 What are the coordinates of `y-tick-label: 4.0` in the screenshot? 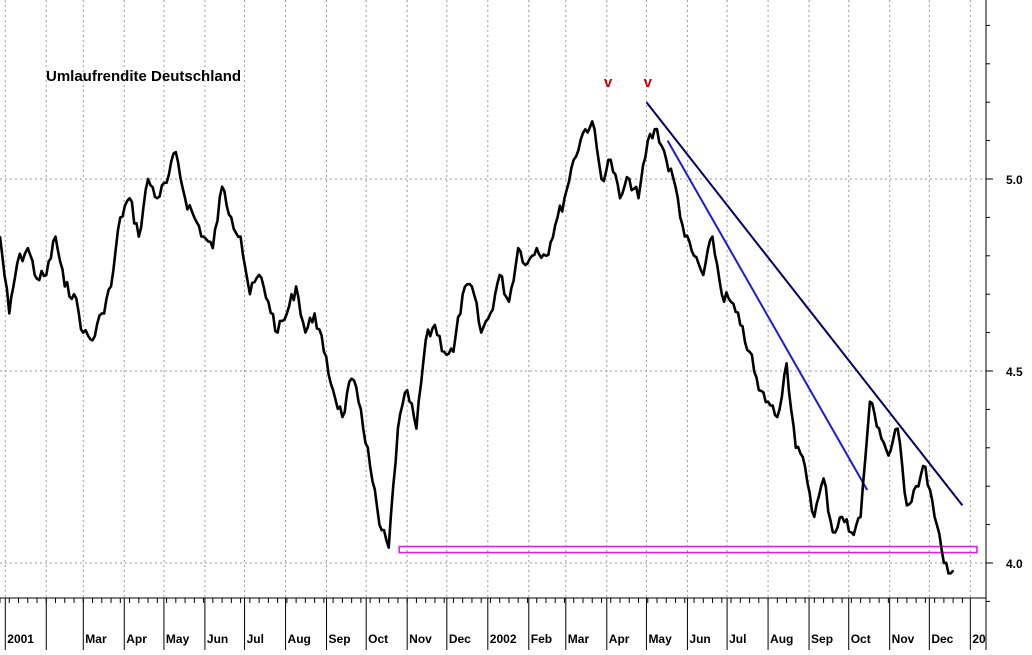 It's located at (1014, 564).